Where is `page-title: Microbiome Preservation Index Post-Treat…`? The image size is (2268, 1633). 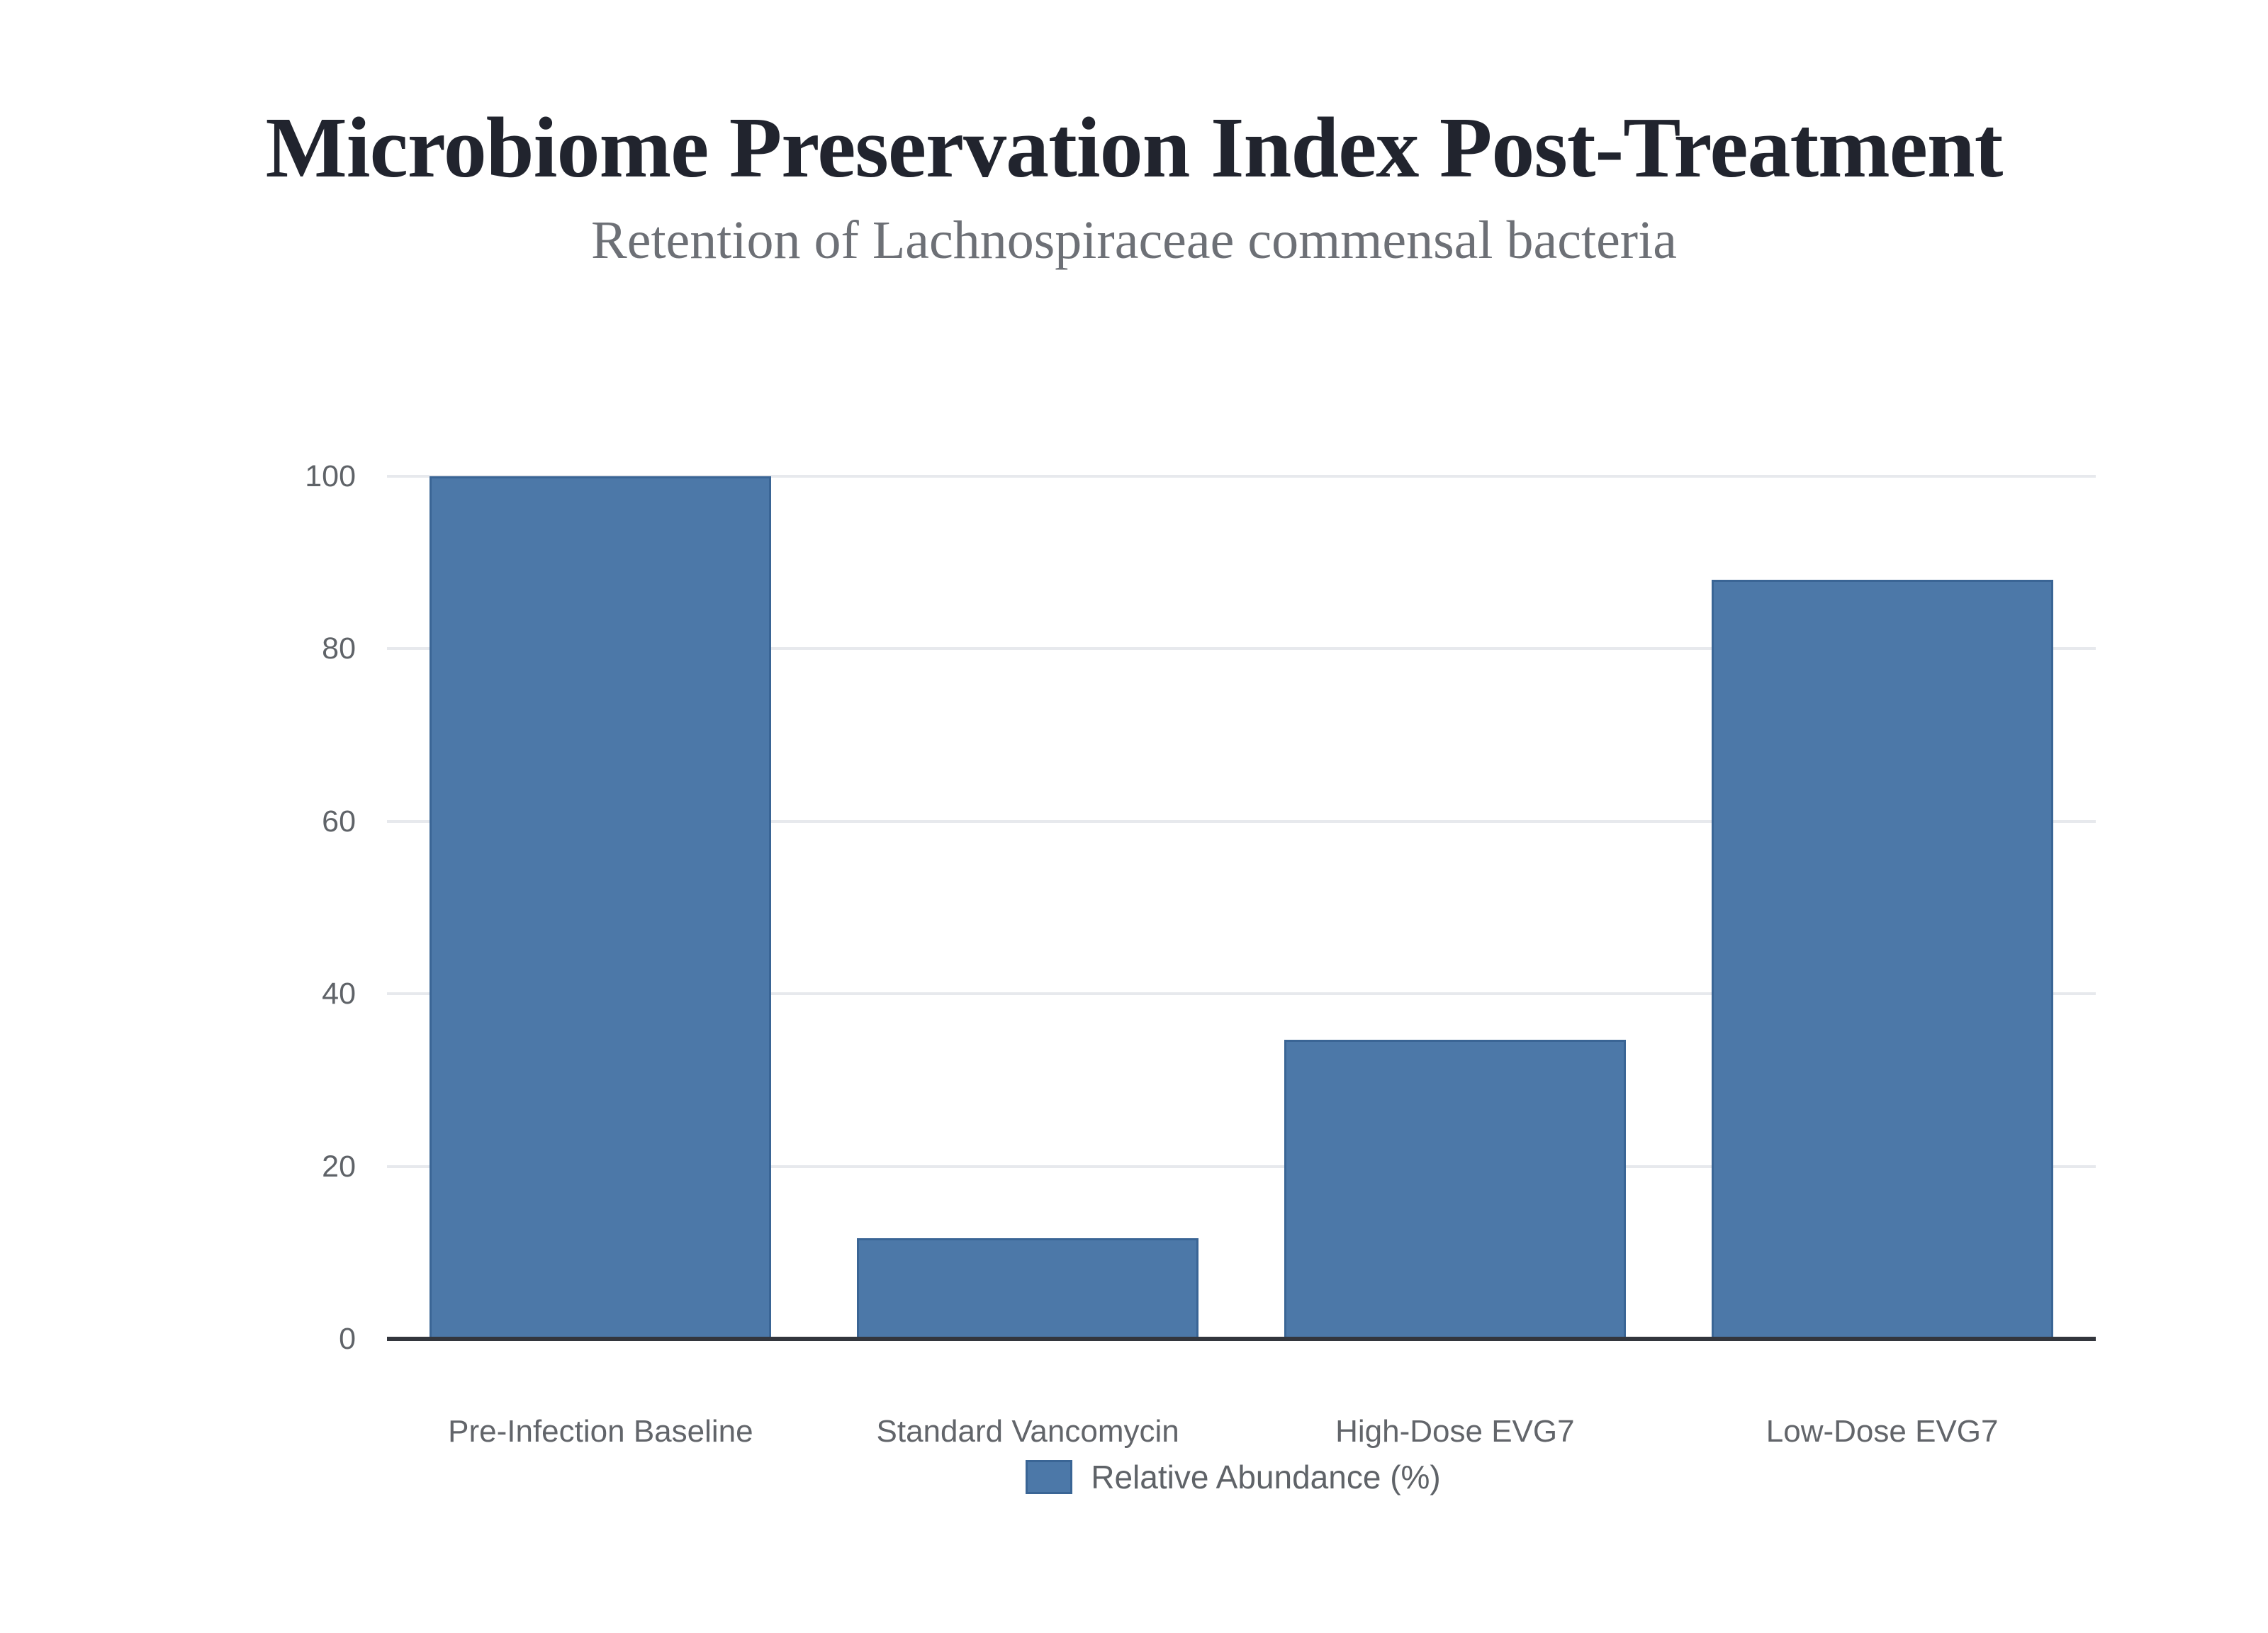 page-title: Microbiome Preservation Index Post-Treat… is located at coordinates (1134, 148).